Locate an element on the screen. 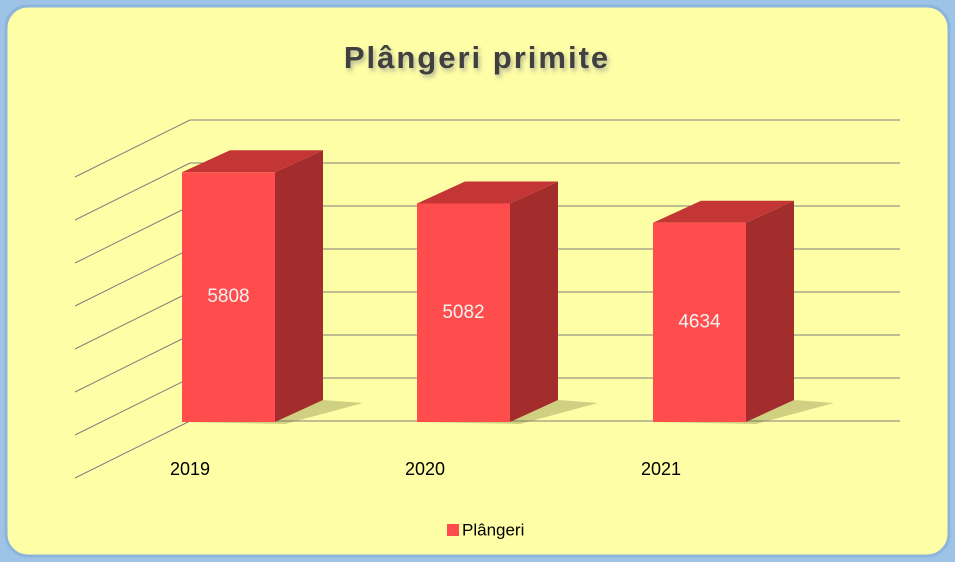 This screenshot has height=562, width=955. x-tick-label: 2020 is located at coordinates (425, 469).